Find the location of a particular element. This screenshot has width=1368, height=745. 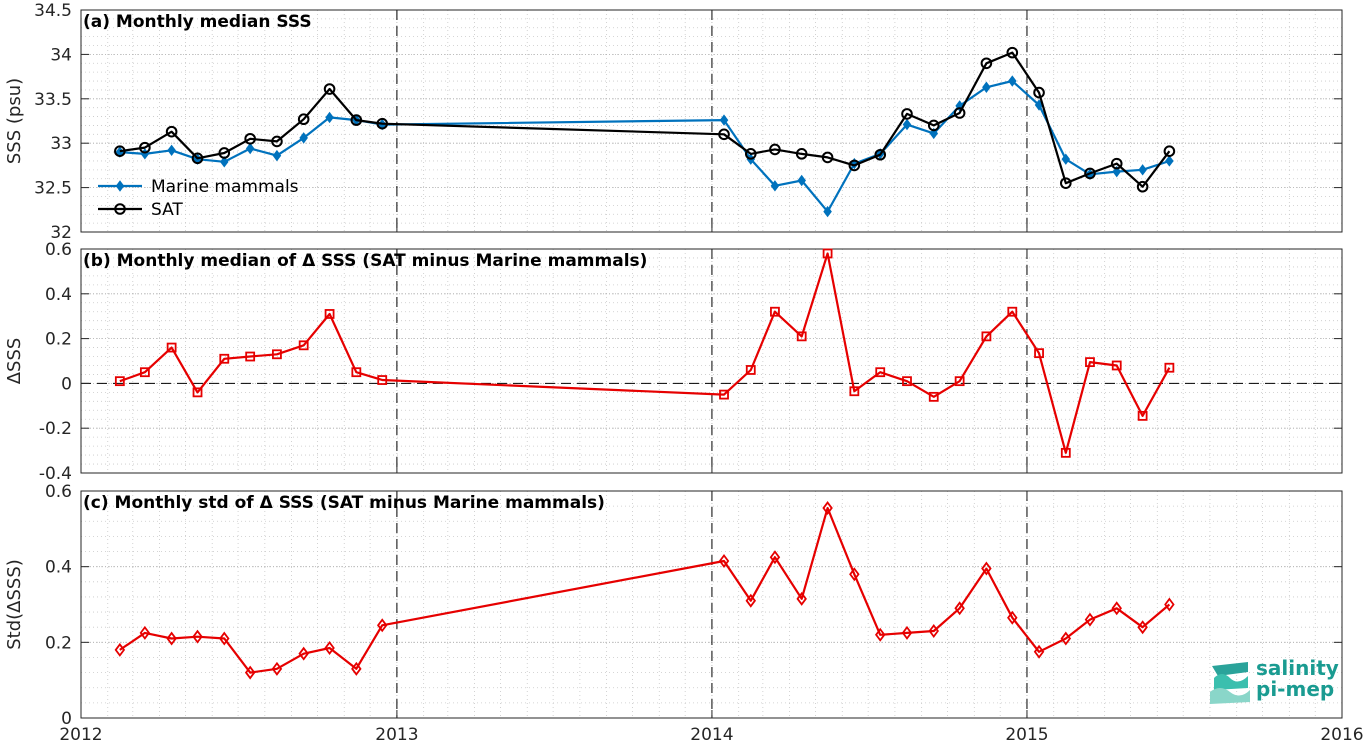

x-tick-label: 2012 is located at coordinates (80, 735).